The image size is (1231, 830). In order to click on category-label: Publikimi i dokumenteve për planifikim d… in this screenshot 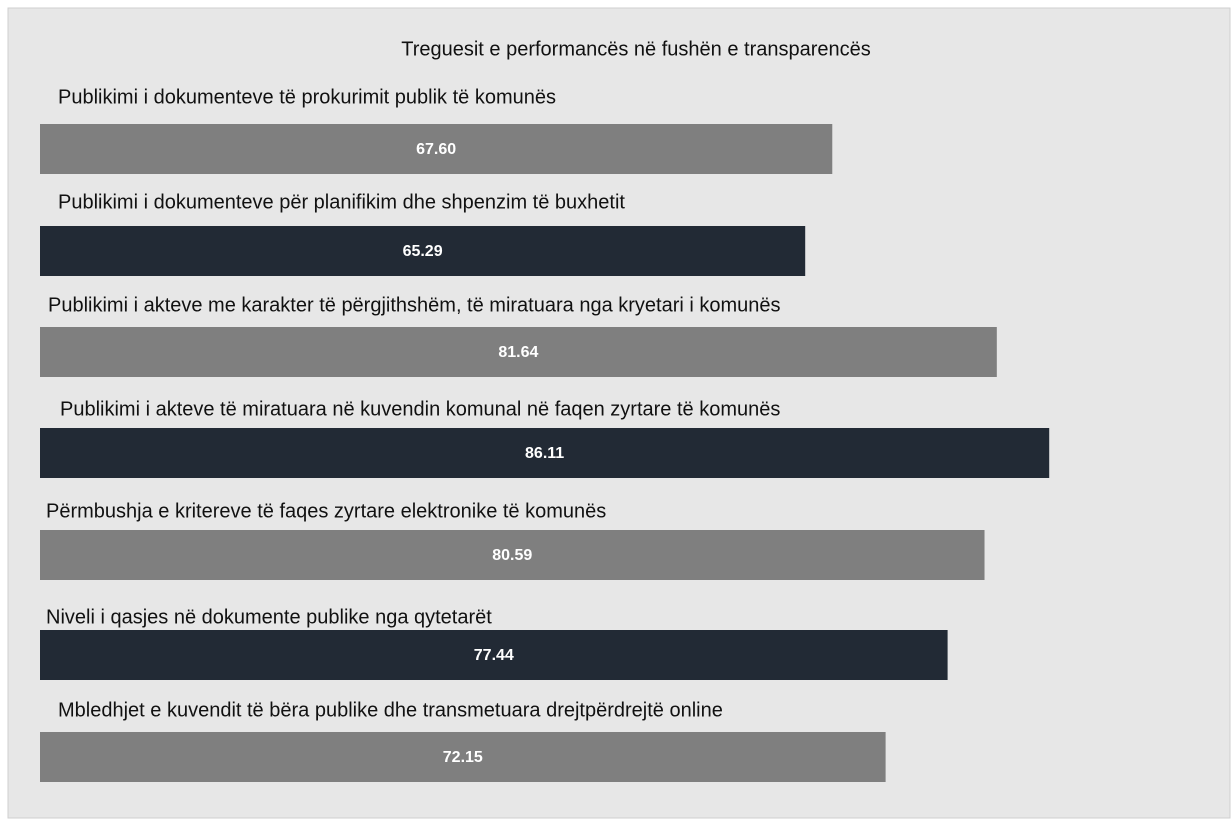, I will do `click(341, 202)`.